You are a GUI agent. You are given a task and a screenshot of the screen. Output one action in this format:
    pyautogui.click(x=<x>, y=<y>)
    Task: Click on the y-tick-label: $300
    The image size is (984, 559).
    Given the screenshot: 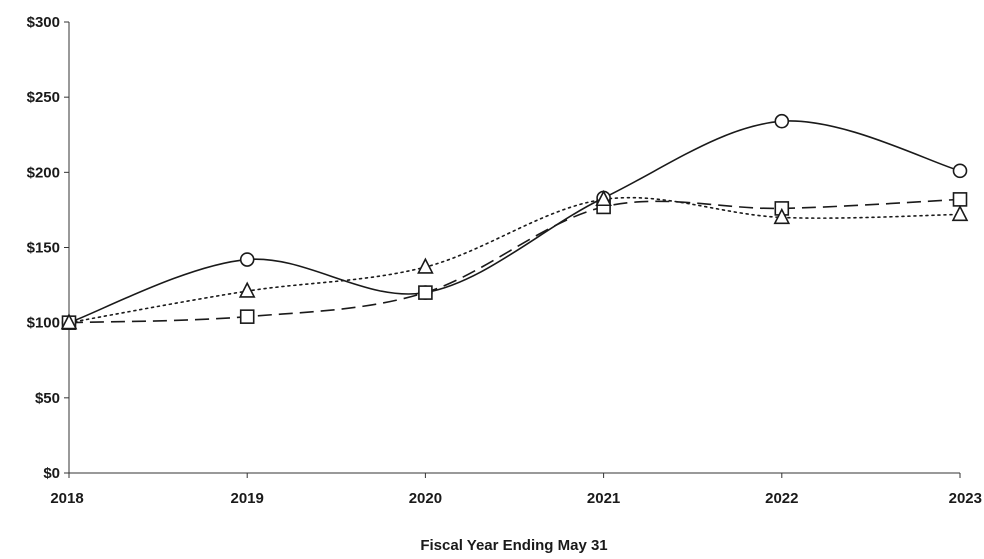 What is the action you would take?
    pyautogui.click(x=43, y=22)
    